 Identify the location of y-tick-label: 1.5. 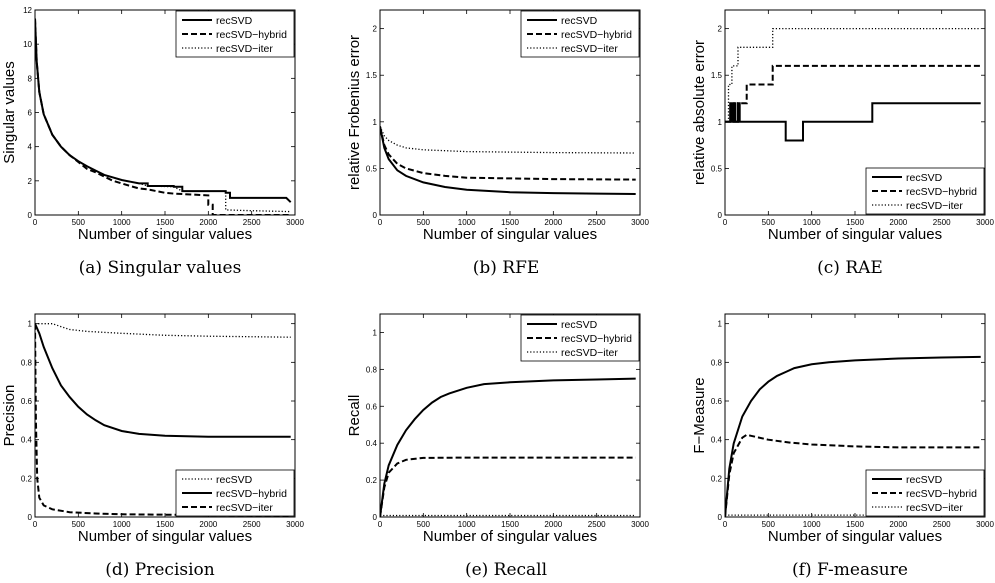
(372, 75).